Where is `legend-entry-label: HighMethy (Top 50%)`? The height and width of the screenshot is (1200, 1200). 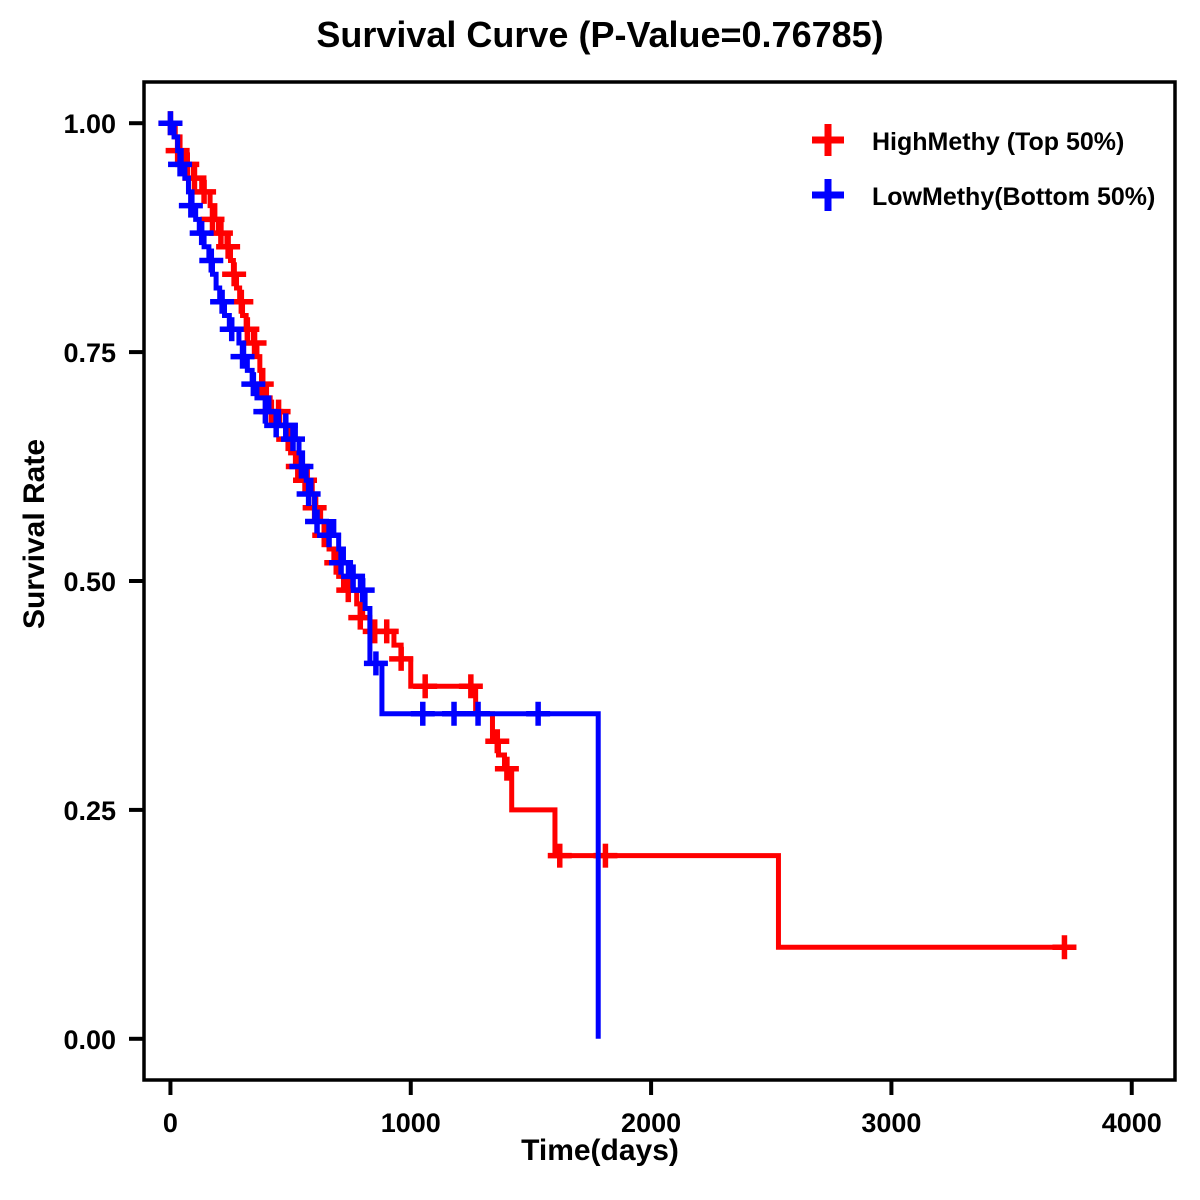 legend-entry-label: HighMethy (Top 50%) is located at coordinates (998, 142).